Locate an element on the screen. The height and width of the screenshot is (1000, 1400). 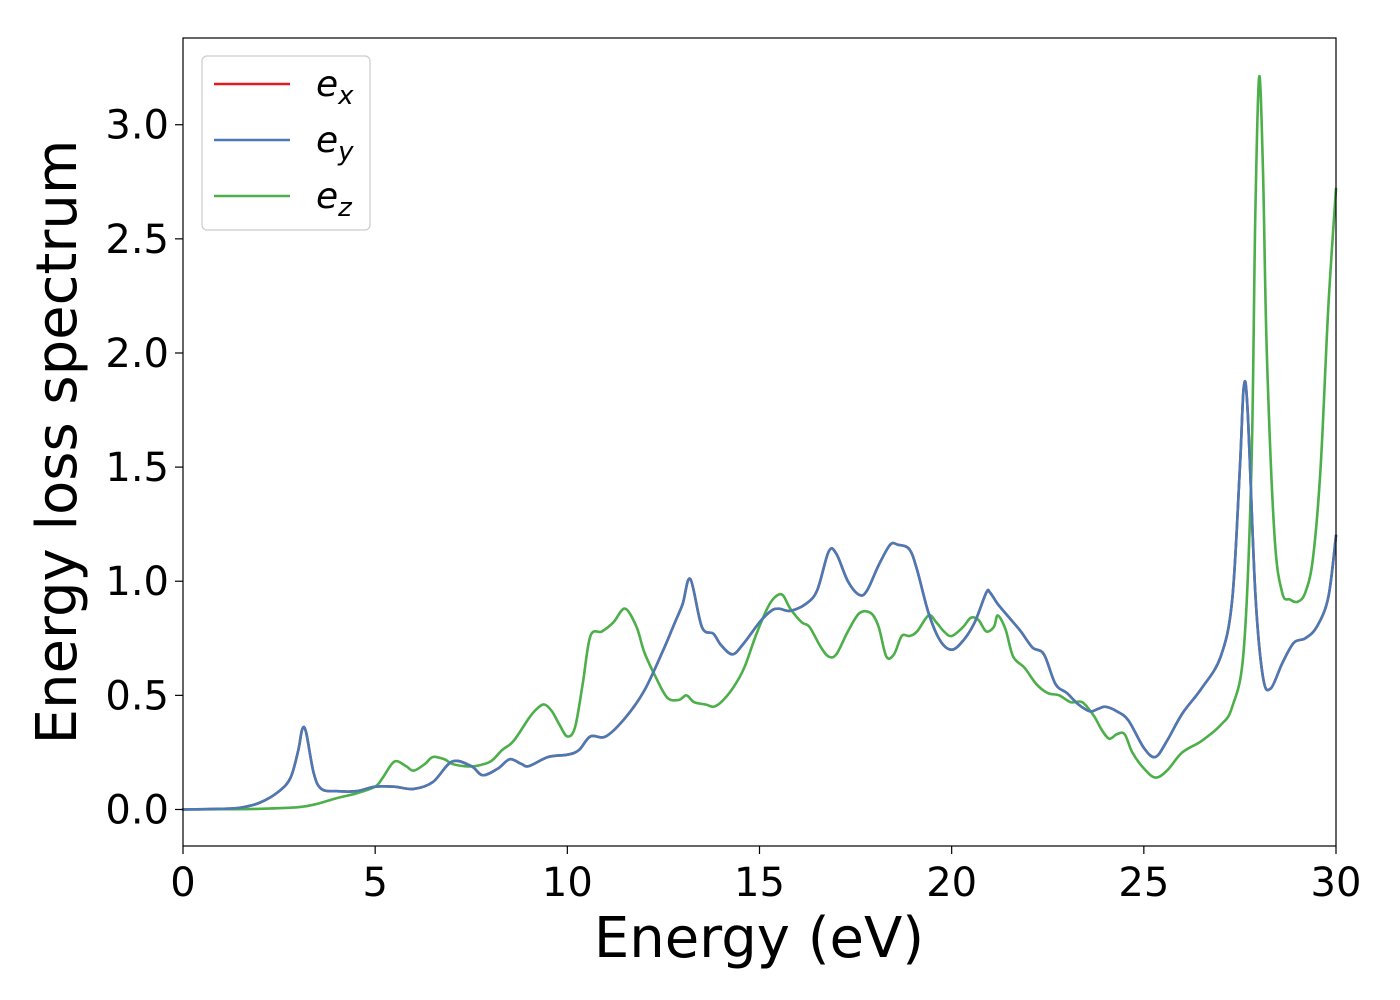
x-tick-label: 25 is located at coordinates (1143, 883).